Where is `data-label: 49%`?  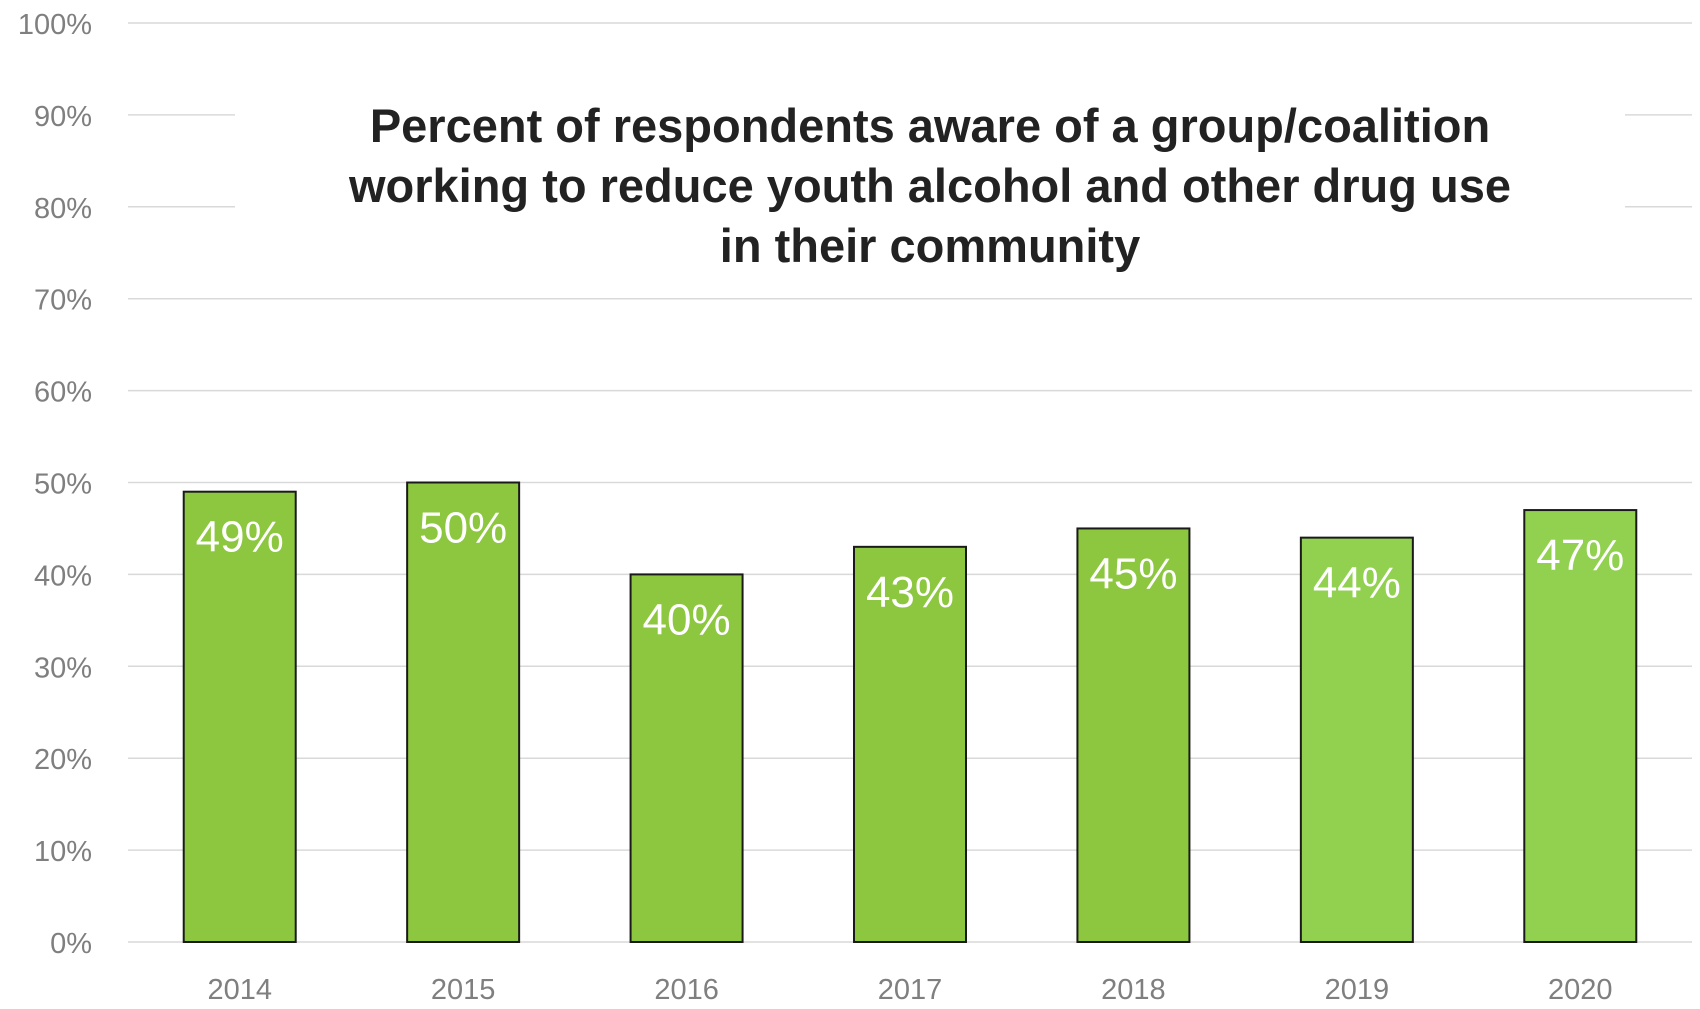 data-label: 49% is located at coordinates (240, 537).